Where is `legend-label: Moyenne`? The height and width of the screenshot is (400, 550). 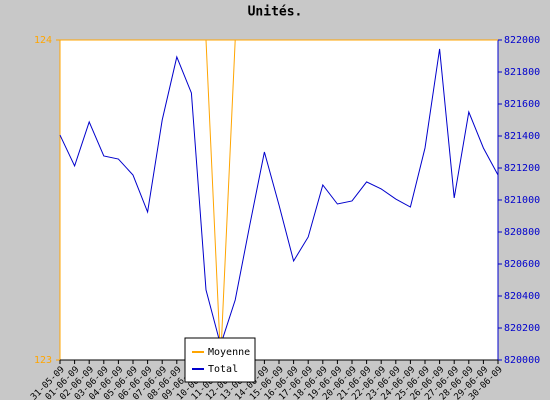 legend-label: Moyenne is located at coordinates (229, 352).